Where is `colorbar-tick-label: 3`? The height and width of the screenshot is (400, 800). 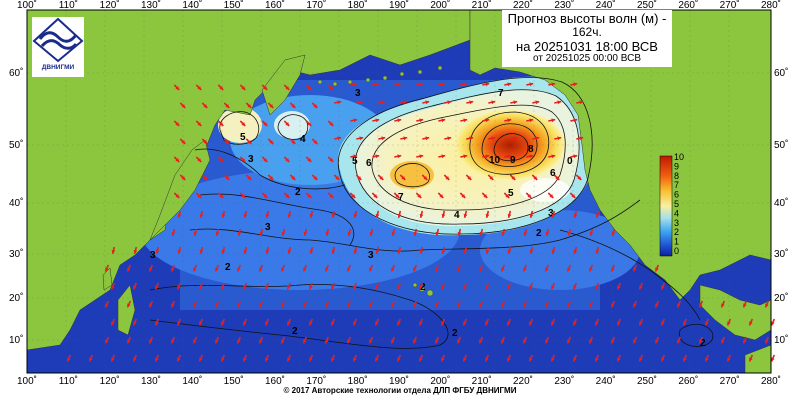
colorbar-tick-label: 3 is located at coordinates (676, 223).